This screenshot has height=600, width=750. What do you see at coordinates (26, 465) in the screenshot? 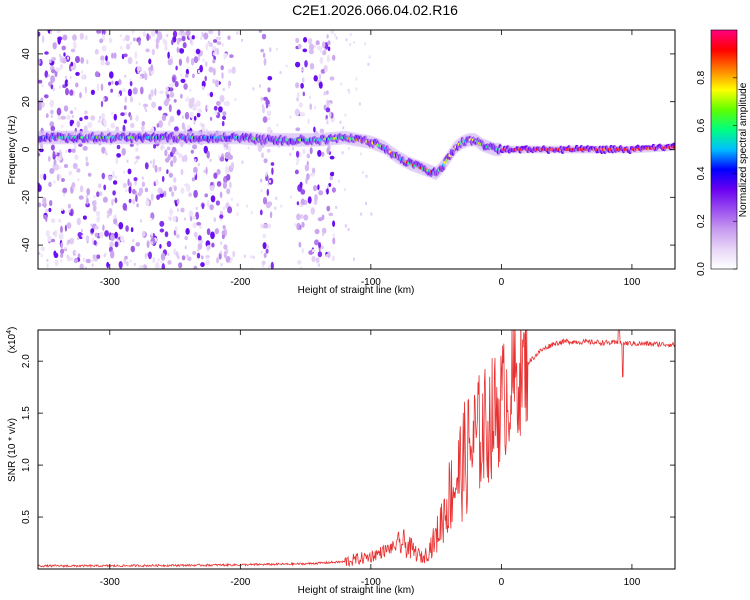
I see `y-tick-label: 1.0` at bounding box center [26, 465].